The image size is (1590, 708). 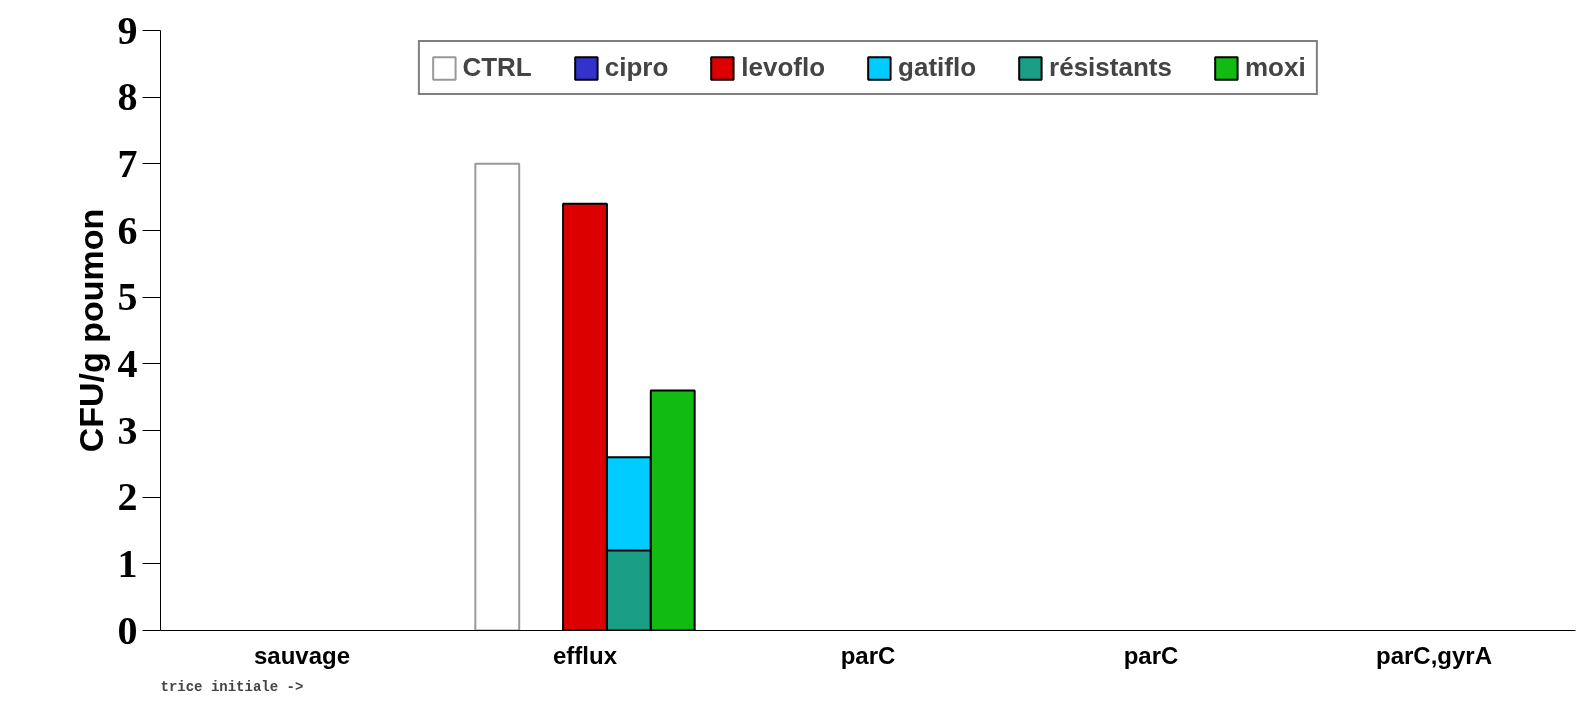 I want to click on y-tick-label: 3, so click(x=127, y=430).